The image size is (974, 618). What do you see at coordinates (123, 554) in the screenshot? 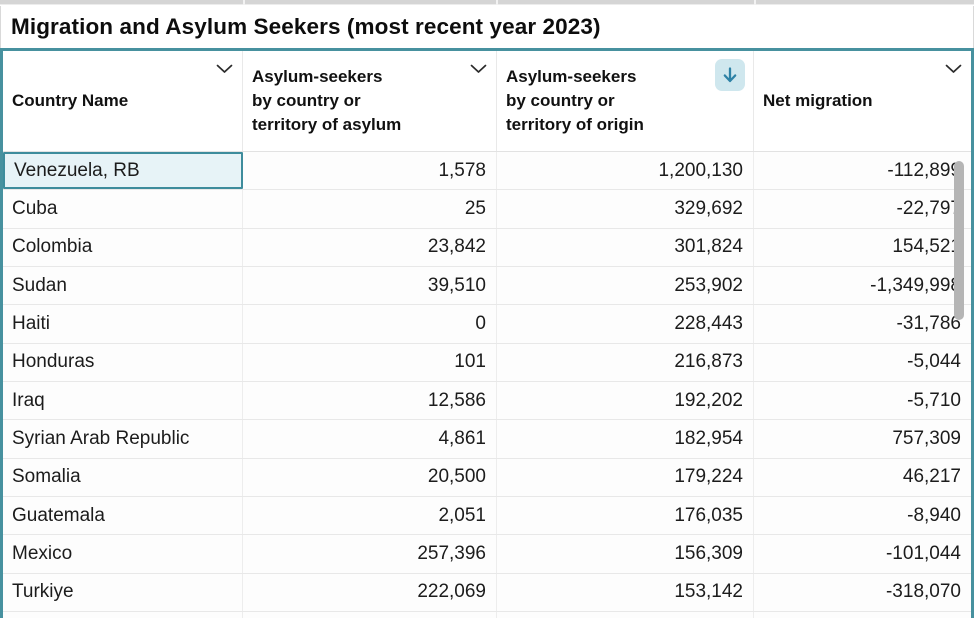
I see `cell-country-name: Mexico` at bounding box center [123, 554].